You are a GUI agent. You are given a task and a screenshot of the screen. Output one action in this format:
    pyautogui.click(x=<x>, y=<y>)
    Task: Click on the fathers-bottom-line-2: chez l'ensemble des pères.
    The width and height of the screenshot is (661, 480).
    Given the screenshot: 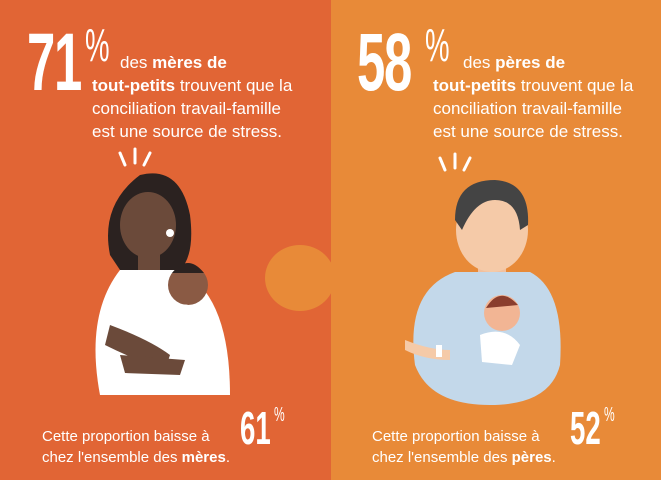 What is the action you would take?
    pyautogui.click(x=464, y=457)
    